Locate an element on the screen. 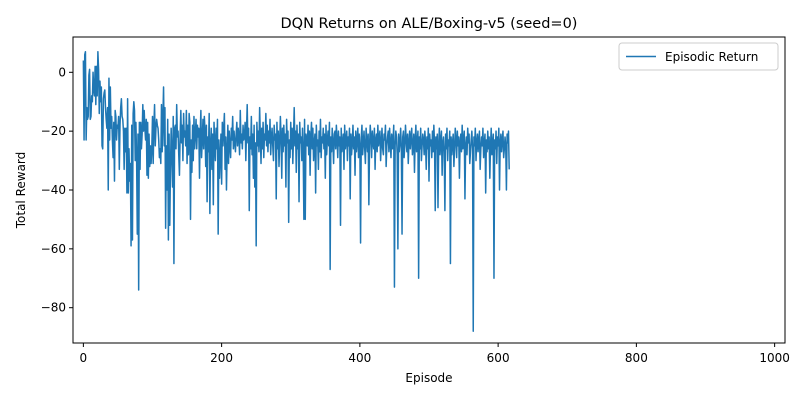  chart-title: DQN Returns on ALE/Boxing-v5 (seed=0) is located at coordinates (429, 24).